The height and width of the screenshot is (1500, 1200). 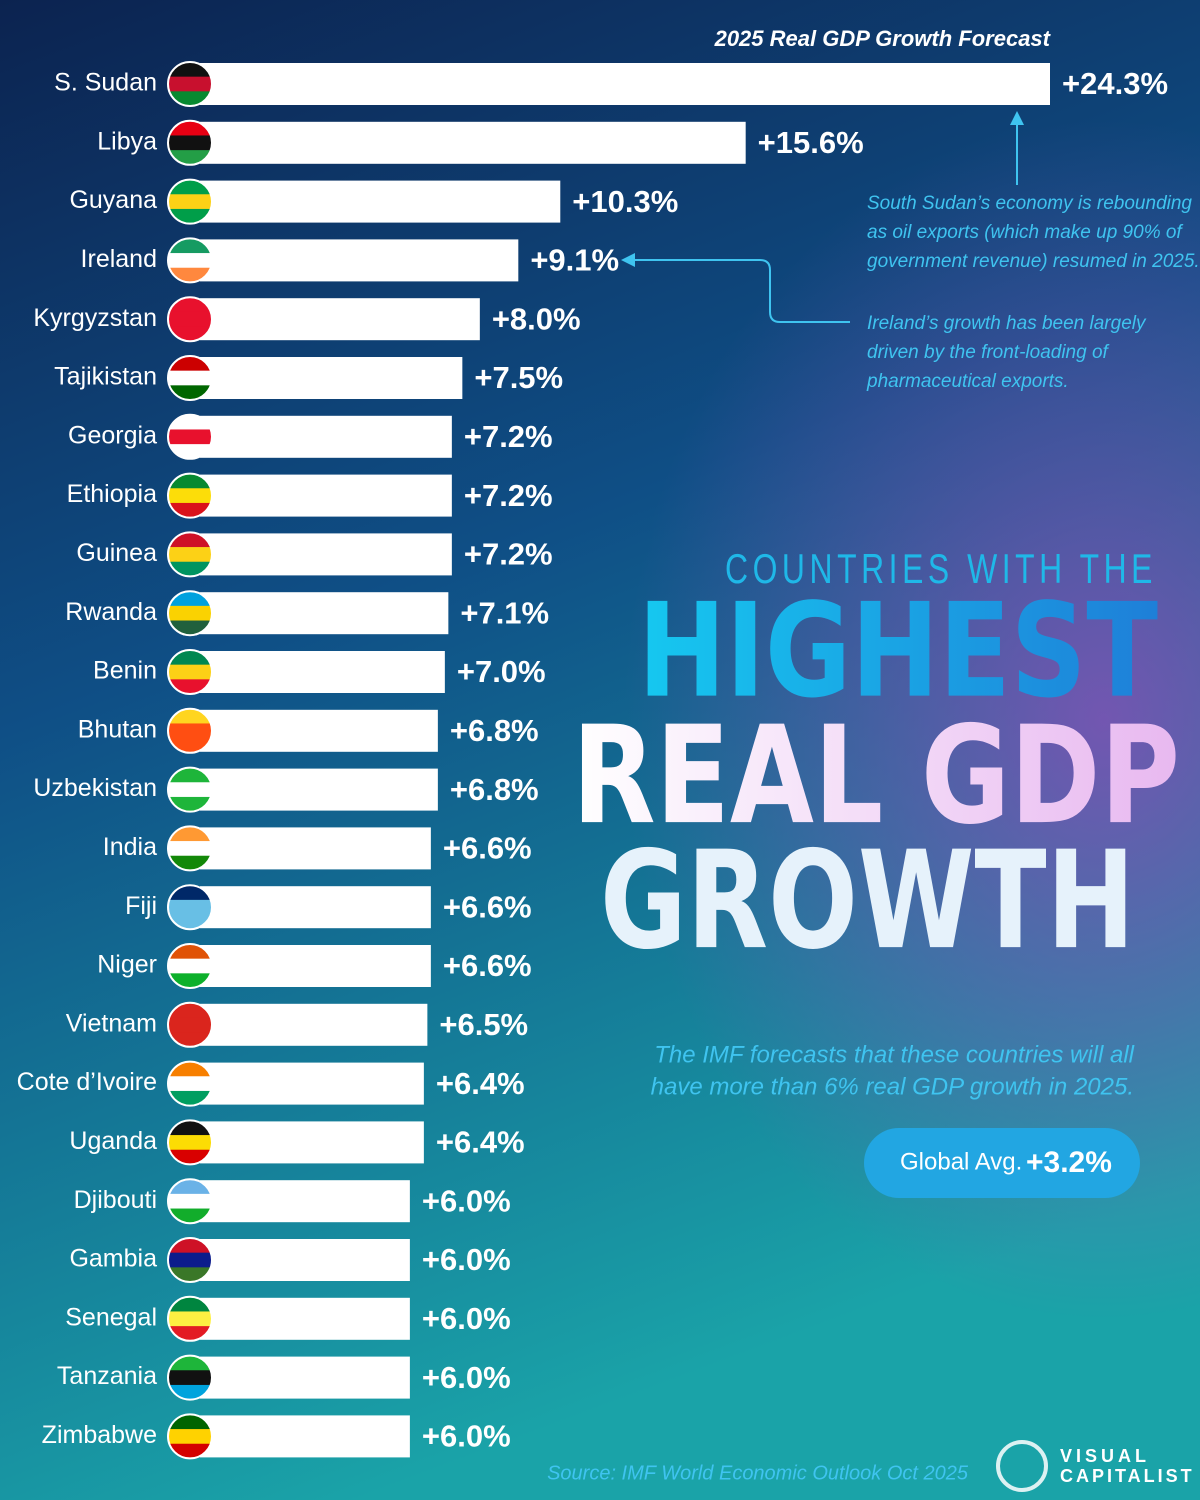 What do you see at coordinates (111, 1023) in the screenshot?
I see `category-label: Vietnam` at bounding box center [111, 1023].